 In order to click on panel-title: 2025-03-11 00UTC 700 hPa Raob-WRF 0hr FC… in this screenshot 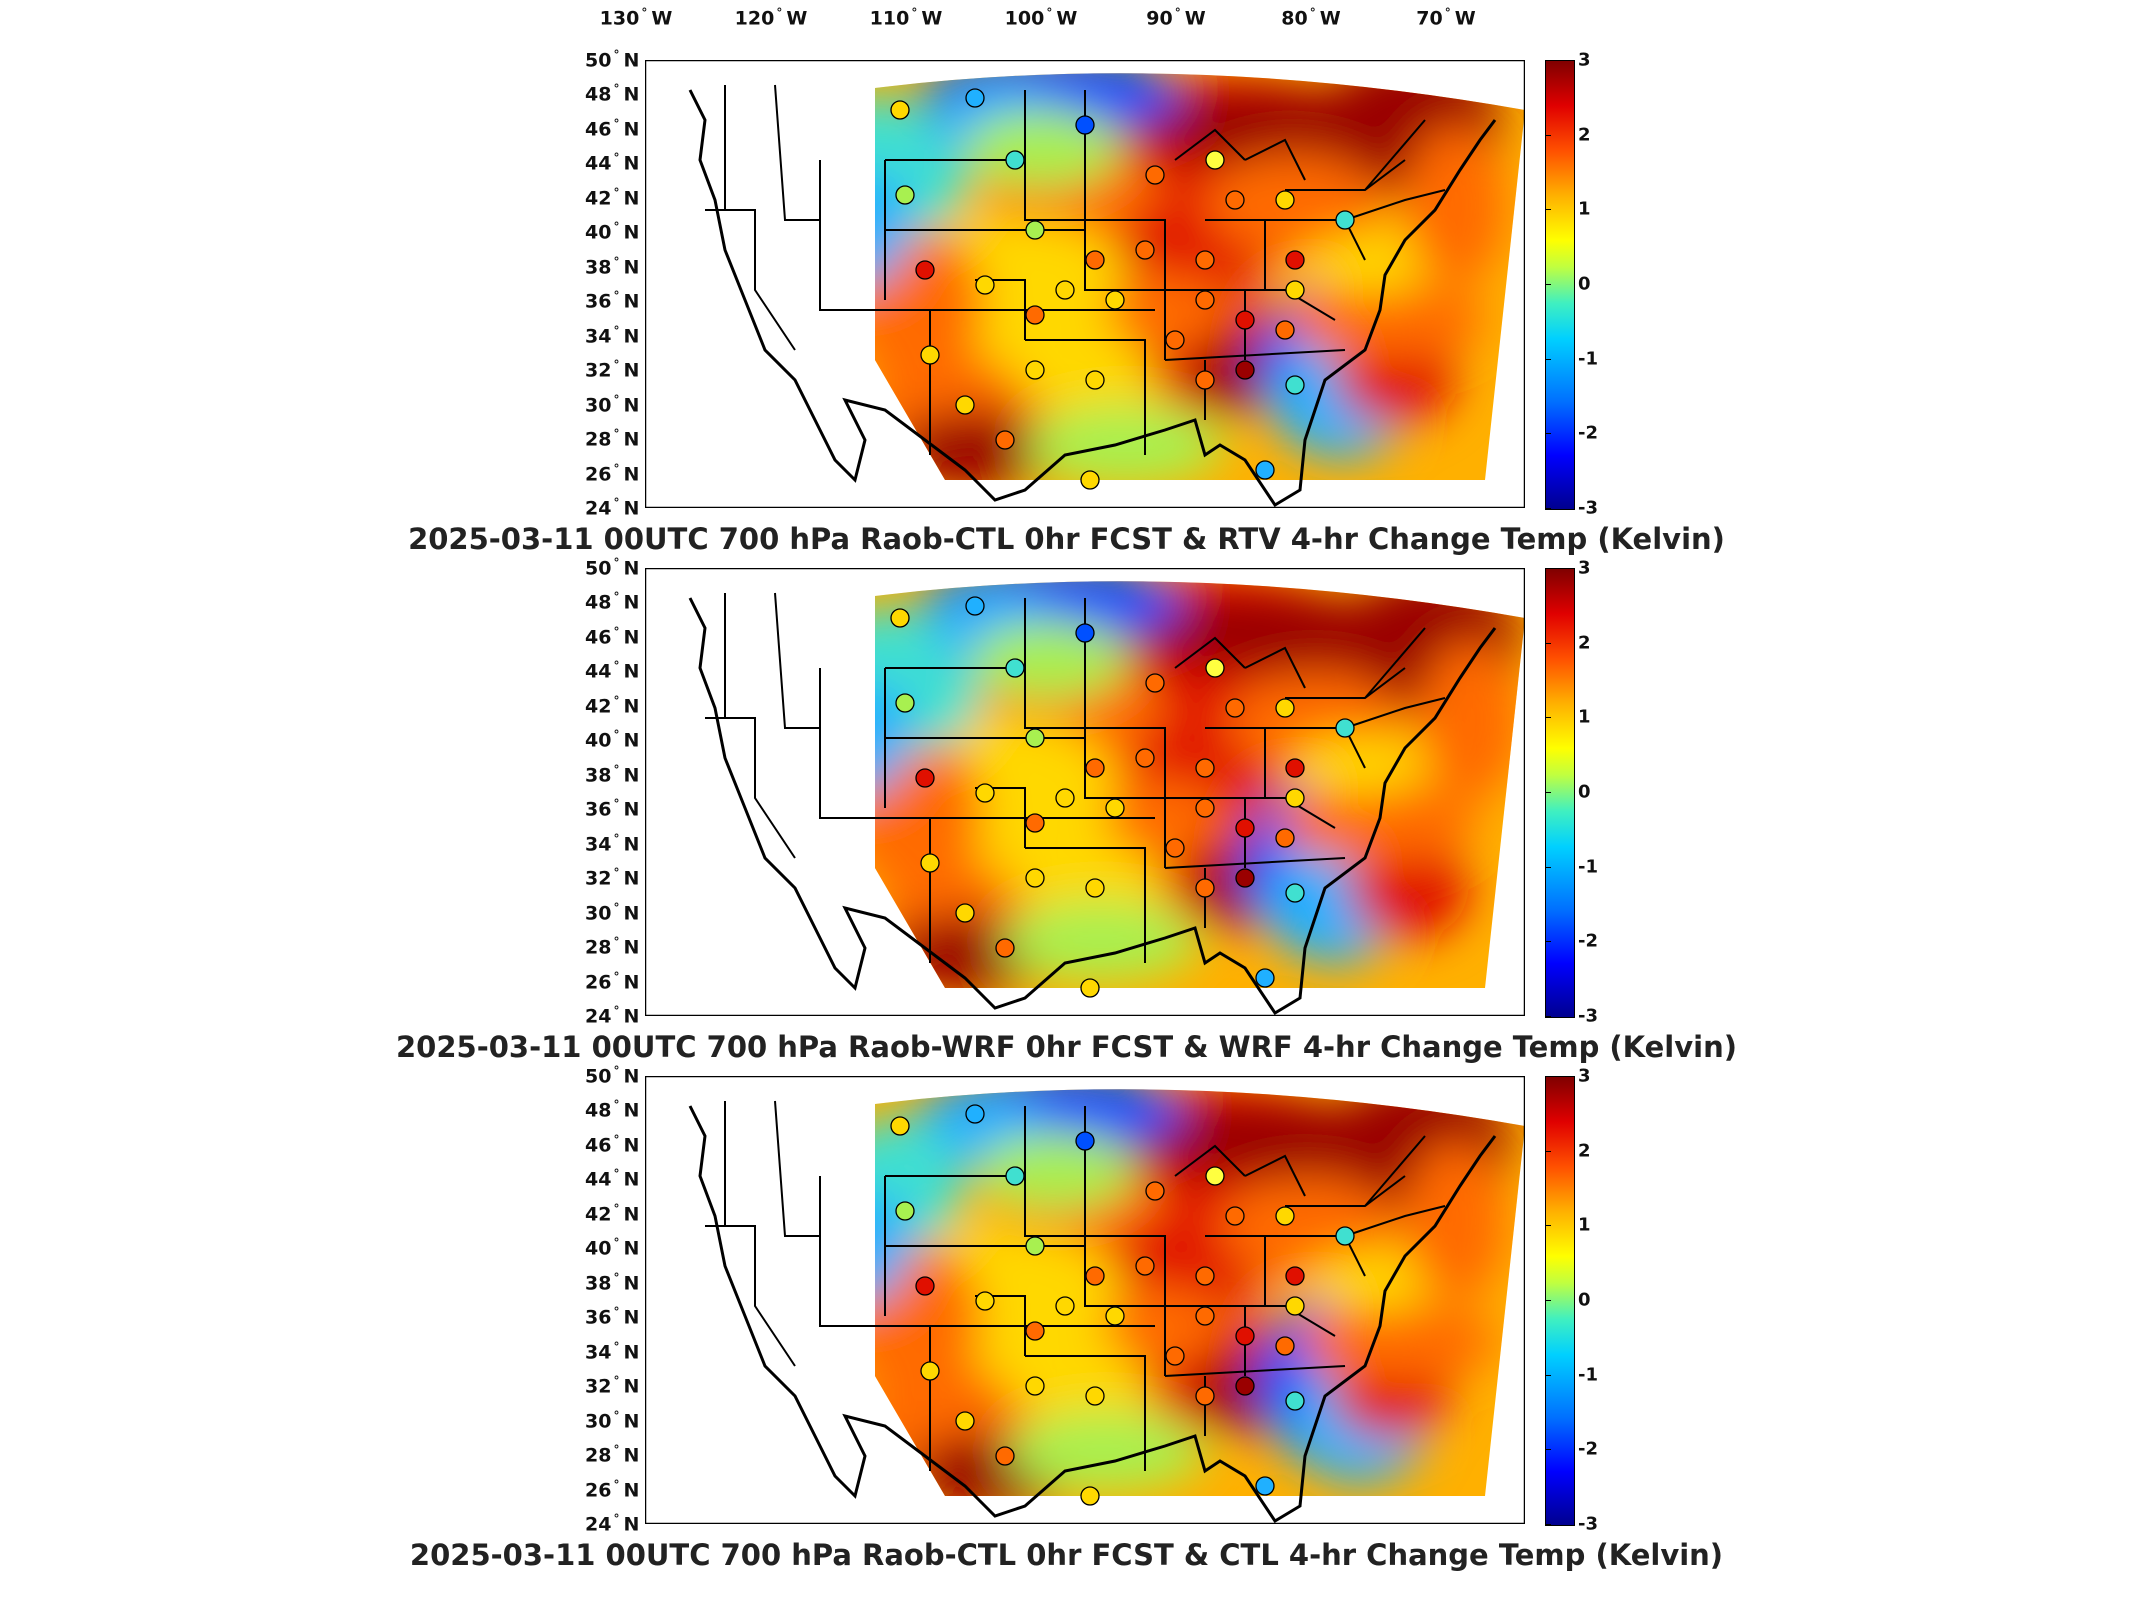, I will do `click(1066, 1047)`.